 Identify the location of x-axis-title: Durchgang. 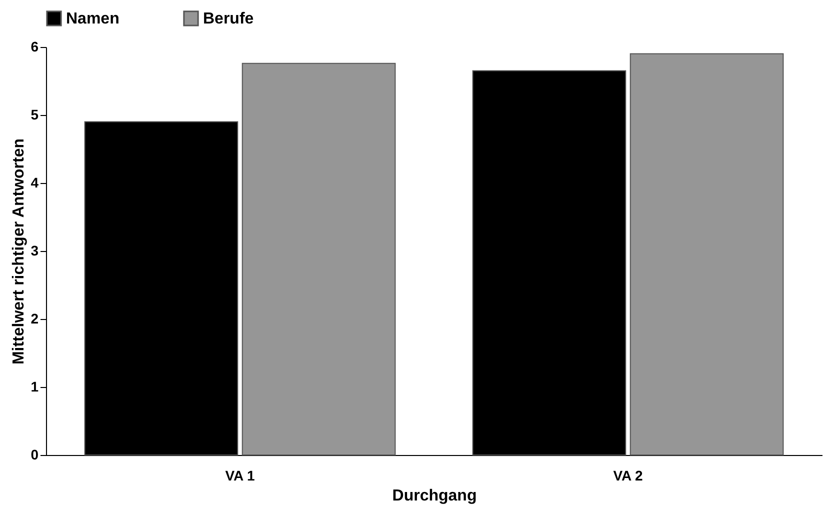
(434, 496).